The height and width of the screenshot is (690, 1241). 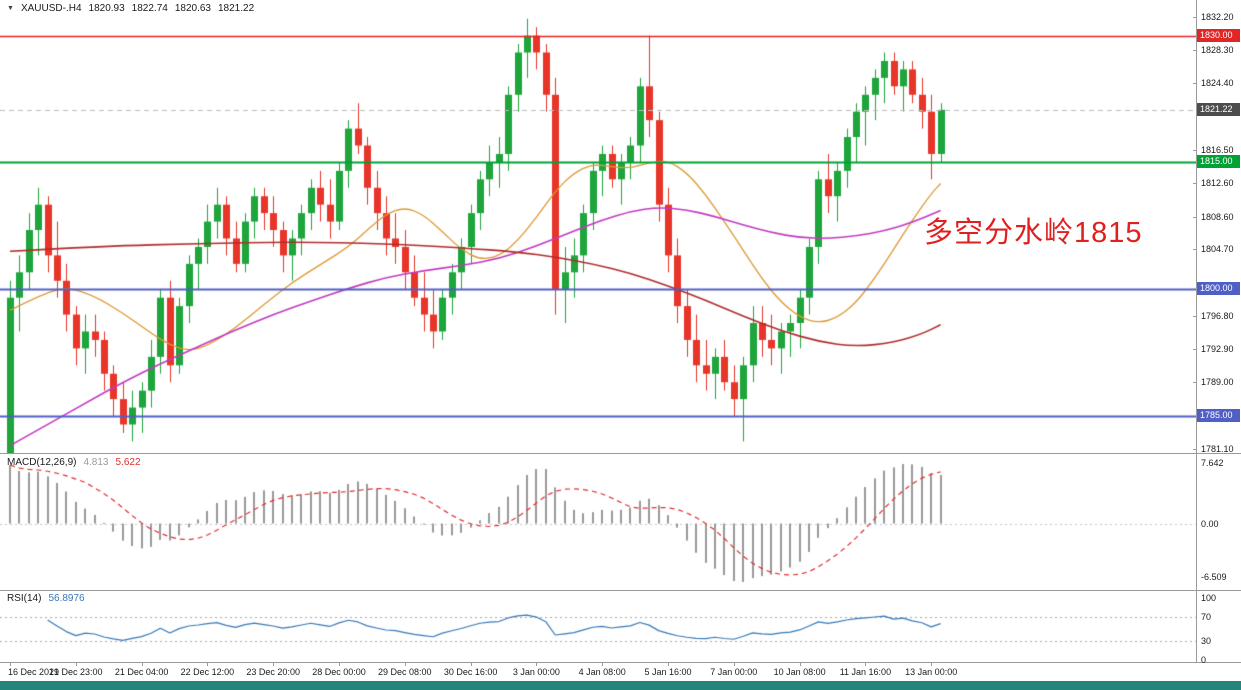 I want to click on macd-axis-label: 0.00, so click(x=1210, y=523).